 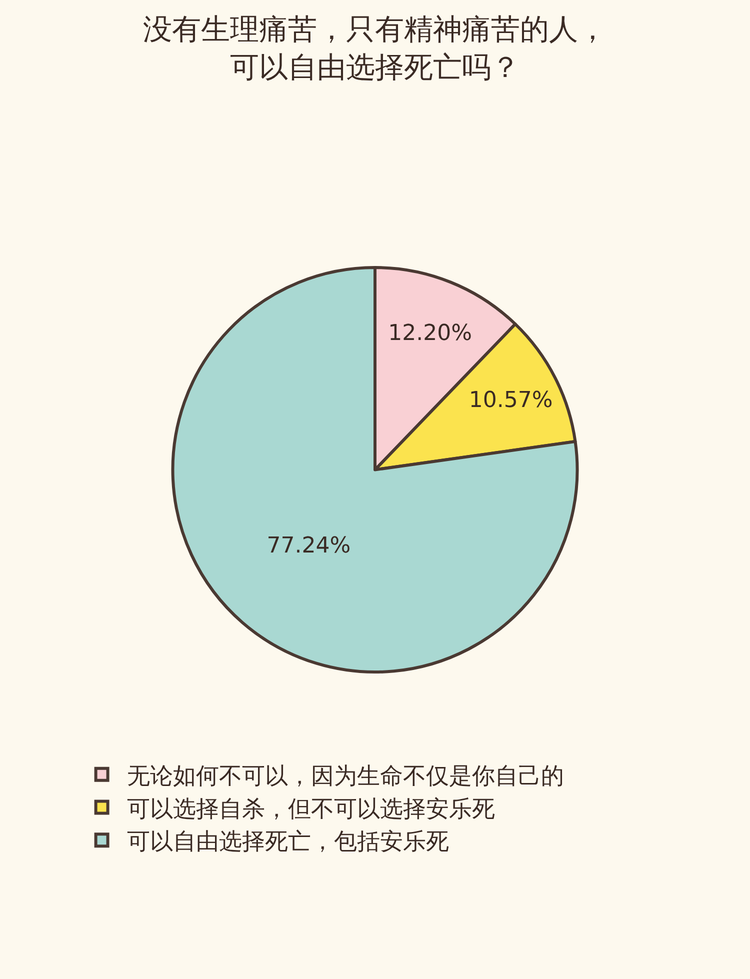 What do you see at coordinates (287, 842) in the screenshot?
I see `legend-label: 可以自由选择死亡，包括安乐死` at bounding box center [287, 842].